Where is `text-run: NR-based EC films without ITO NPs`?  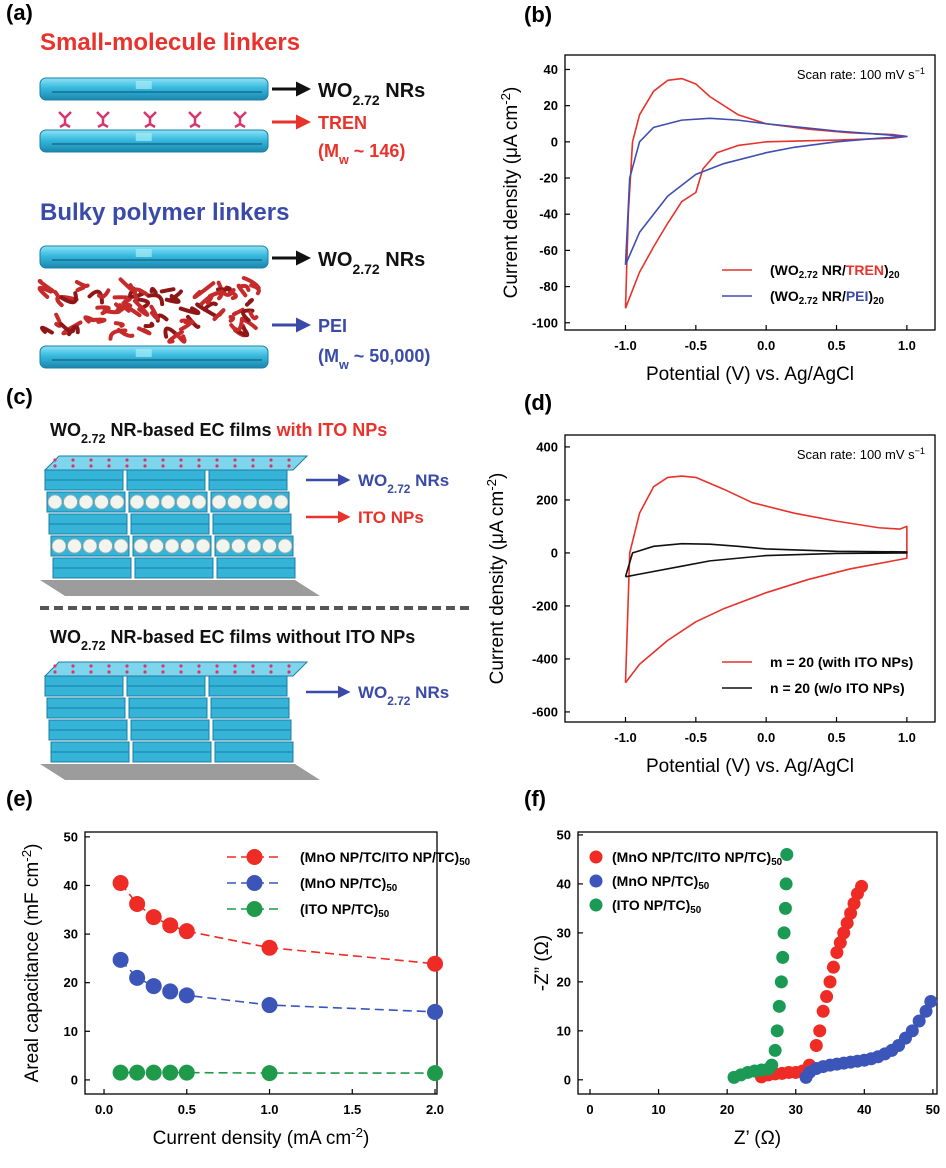 text-run: NR-based EC films without ITO NPs is located at coordinates (261, 637).